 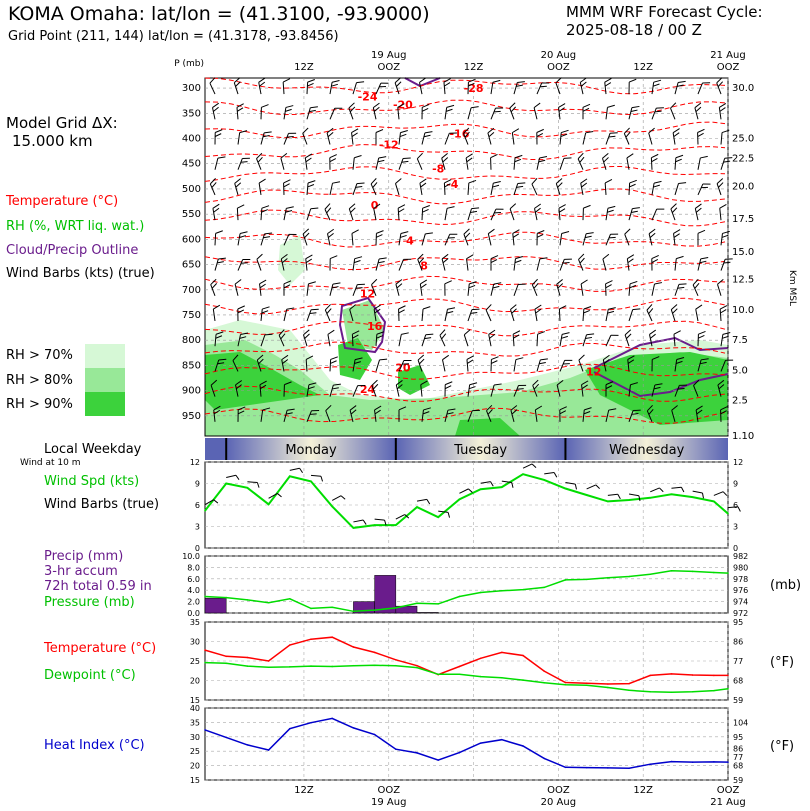 I want to click on pressure-unit: (mb), so click(x=786, y=585).